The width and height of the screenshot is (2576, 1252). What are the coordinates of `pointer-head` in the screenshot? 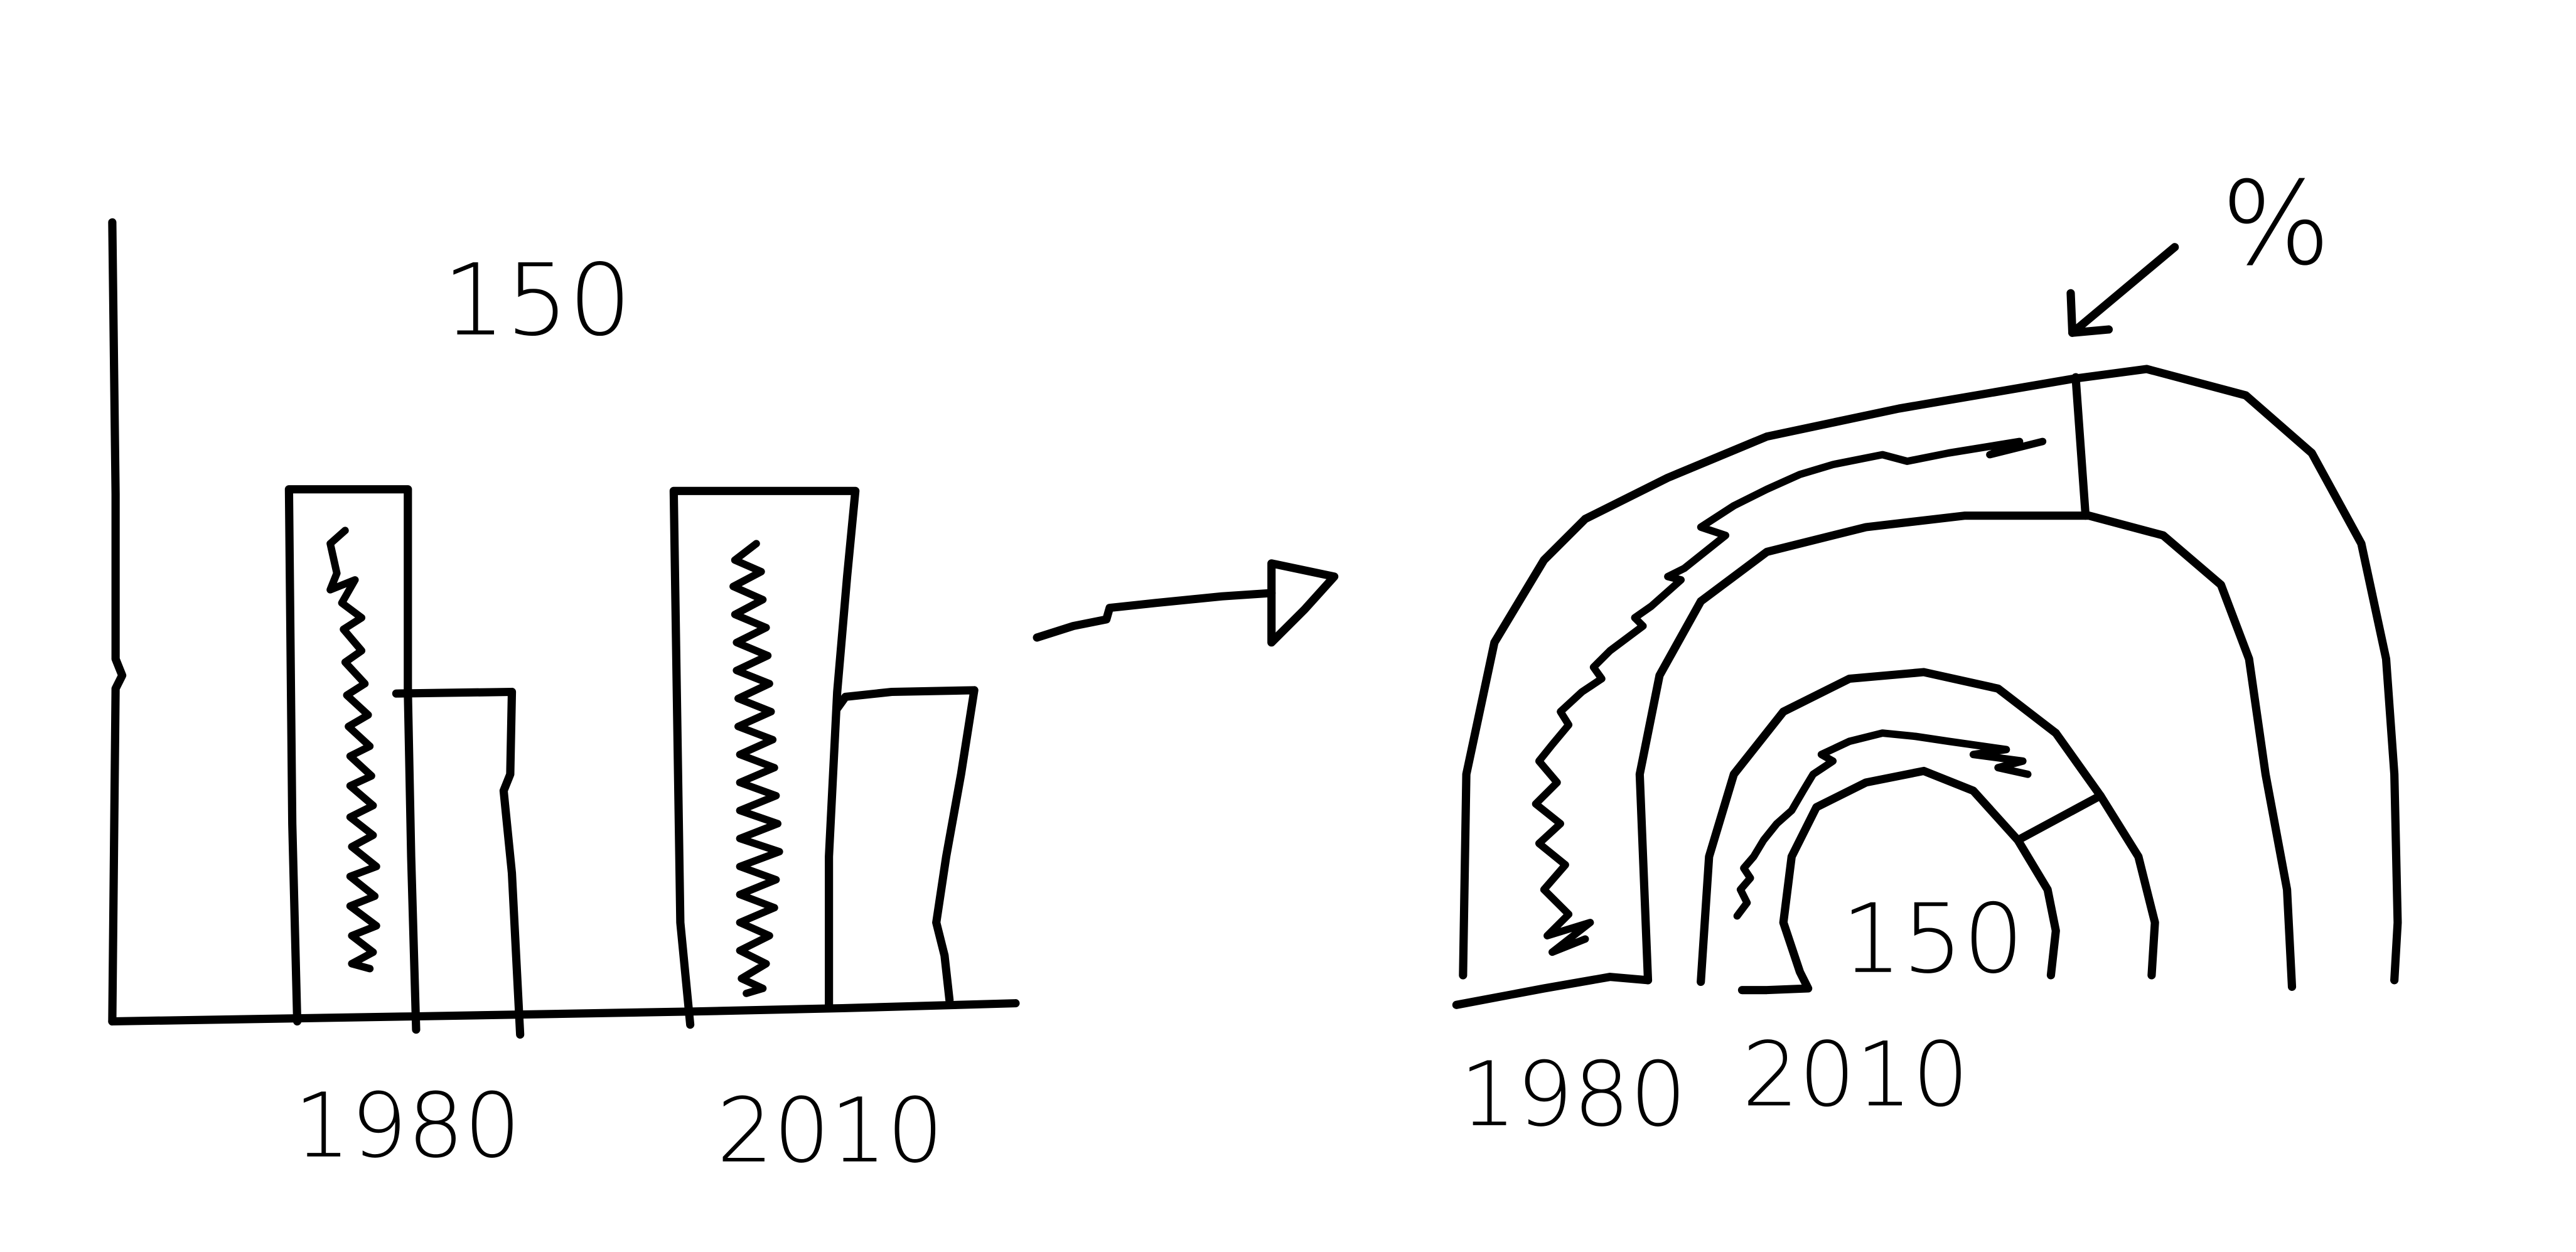 It's located at (2089, 313).